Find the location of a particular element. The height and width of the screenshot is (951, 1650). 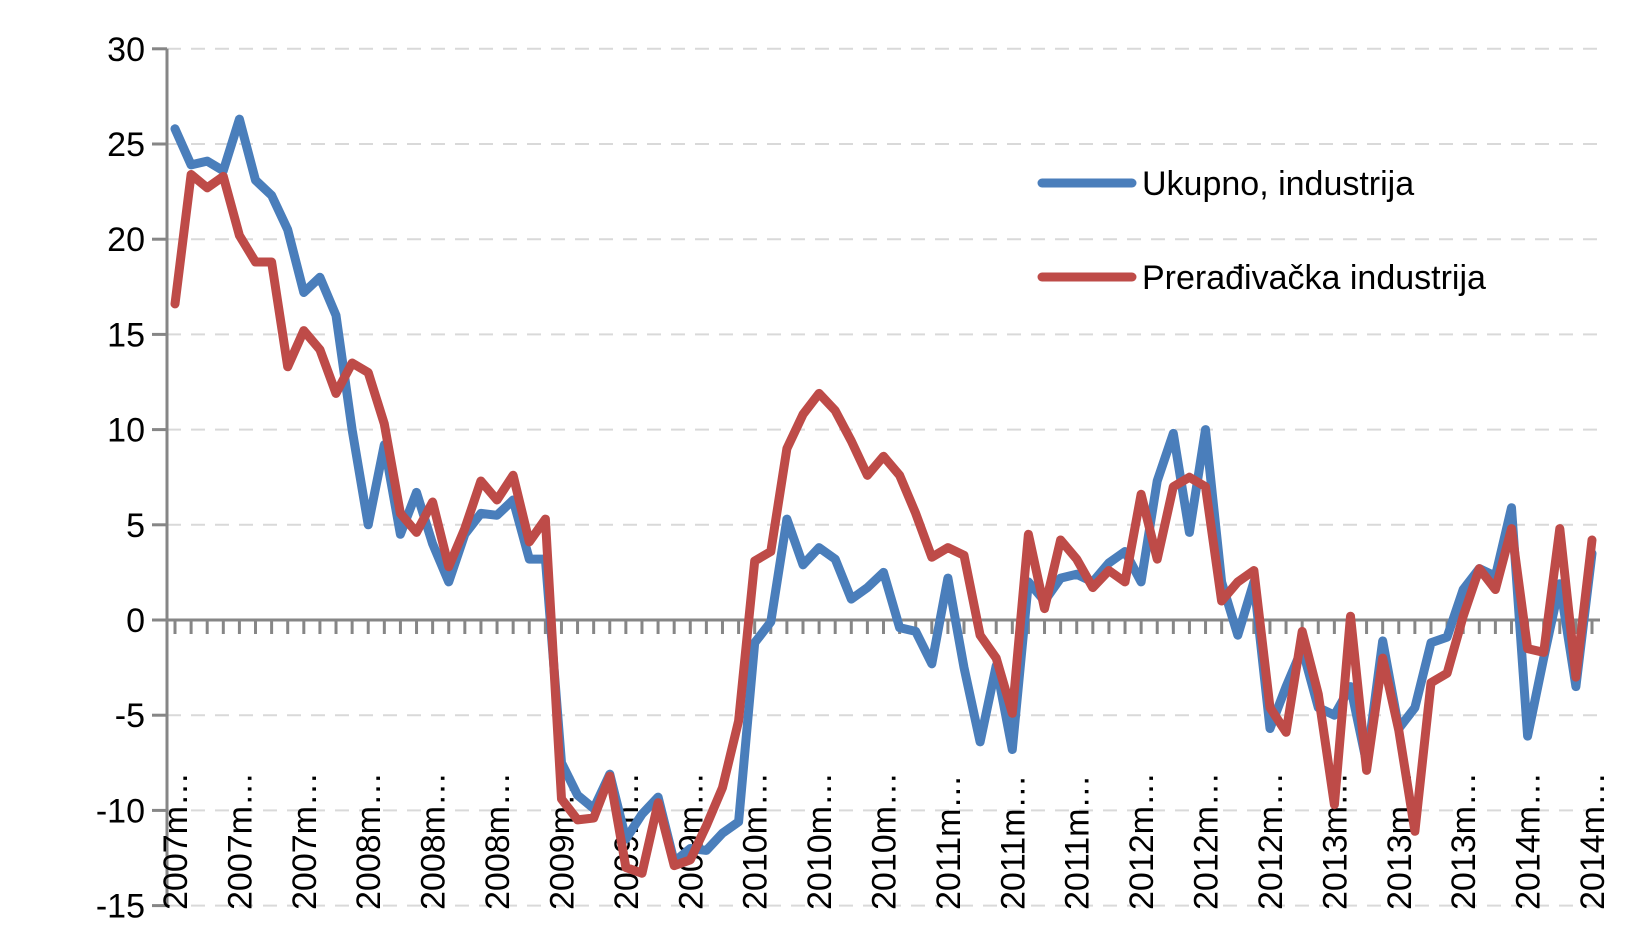

legend-label-preradjivacka: Prerađivačka industrija is located at coordinates (1314, 278).